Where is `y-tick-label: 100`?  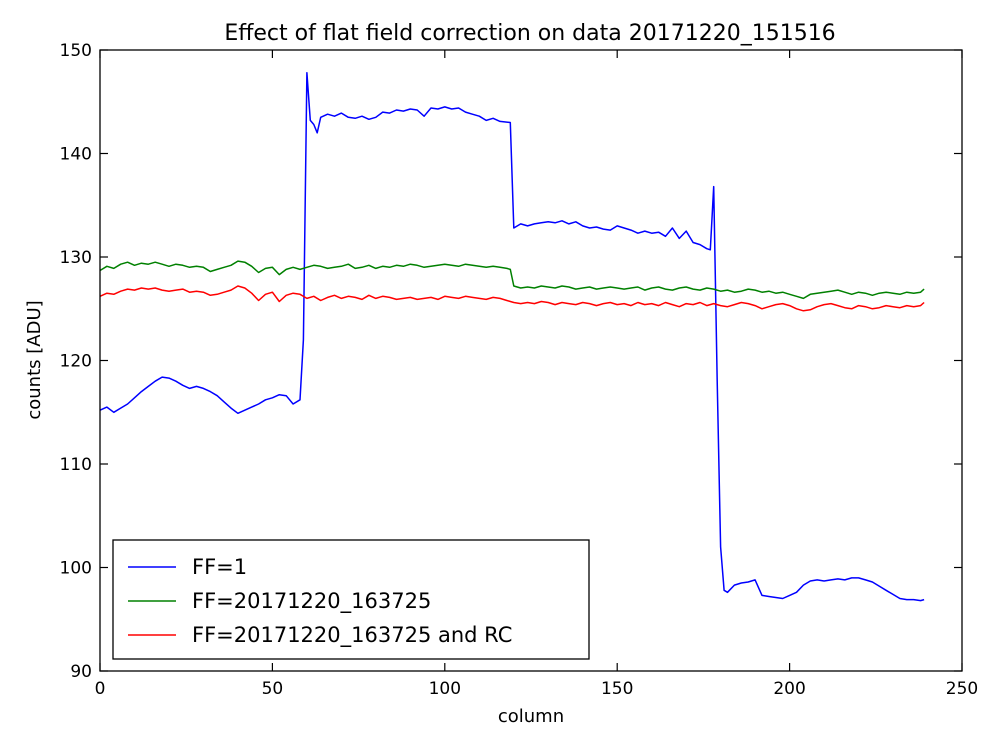 y-tick-label: 100 is located at coordinates (76, 569).